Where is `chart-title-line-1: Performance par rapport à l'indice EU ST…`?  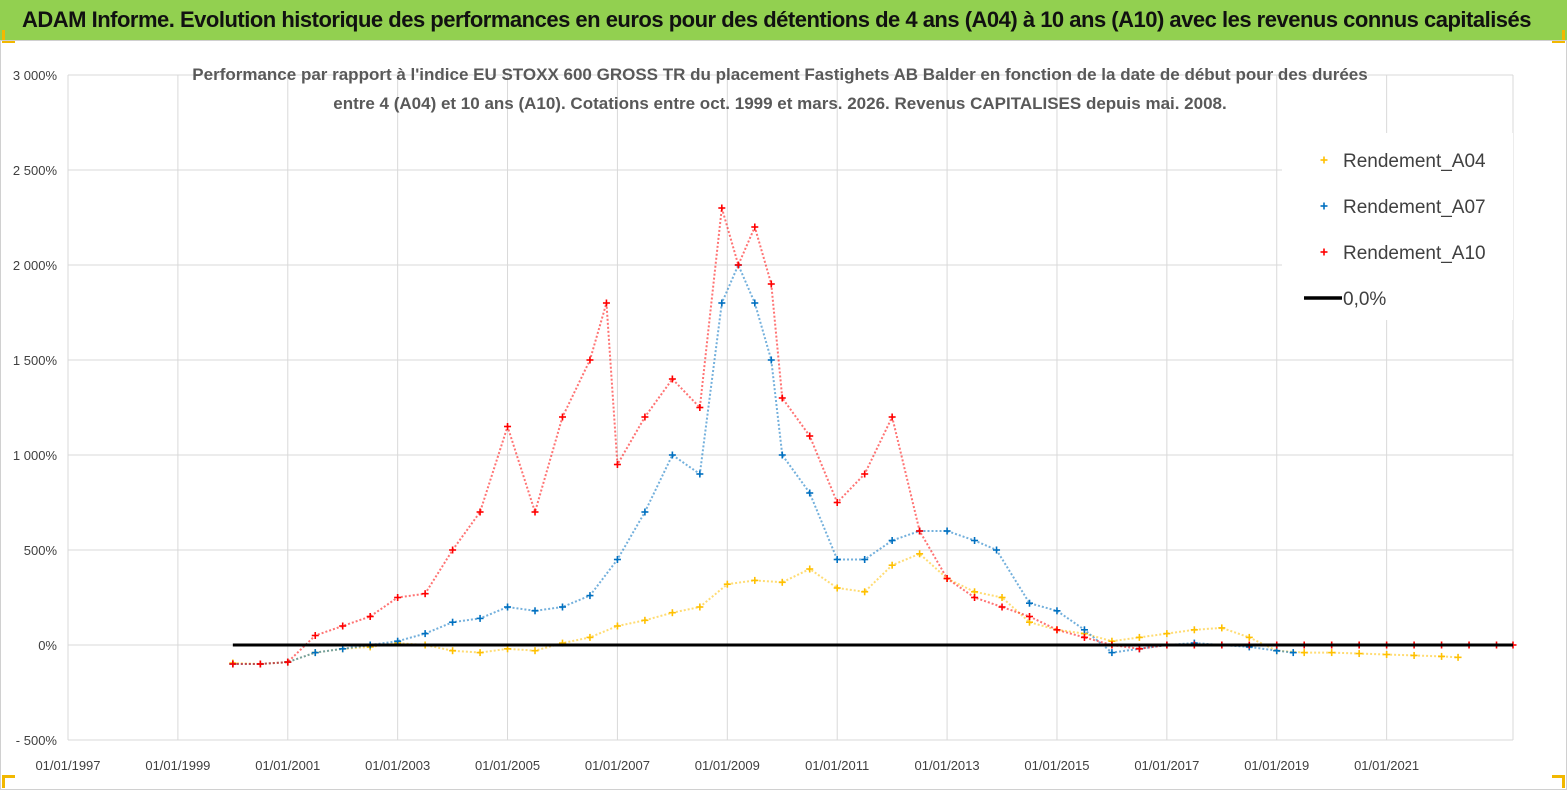
chart-title-line-1: Performance par rapport à l'indice EU ST… is located at coordinates (779, 74).